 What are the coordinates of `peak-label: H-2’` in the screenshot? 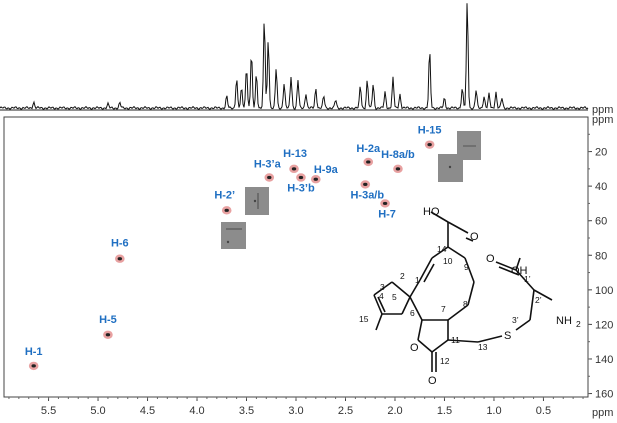 It's located at (224, 195).